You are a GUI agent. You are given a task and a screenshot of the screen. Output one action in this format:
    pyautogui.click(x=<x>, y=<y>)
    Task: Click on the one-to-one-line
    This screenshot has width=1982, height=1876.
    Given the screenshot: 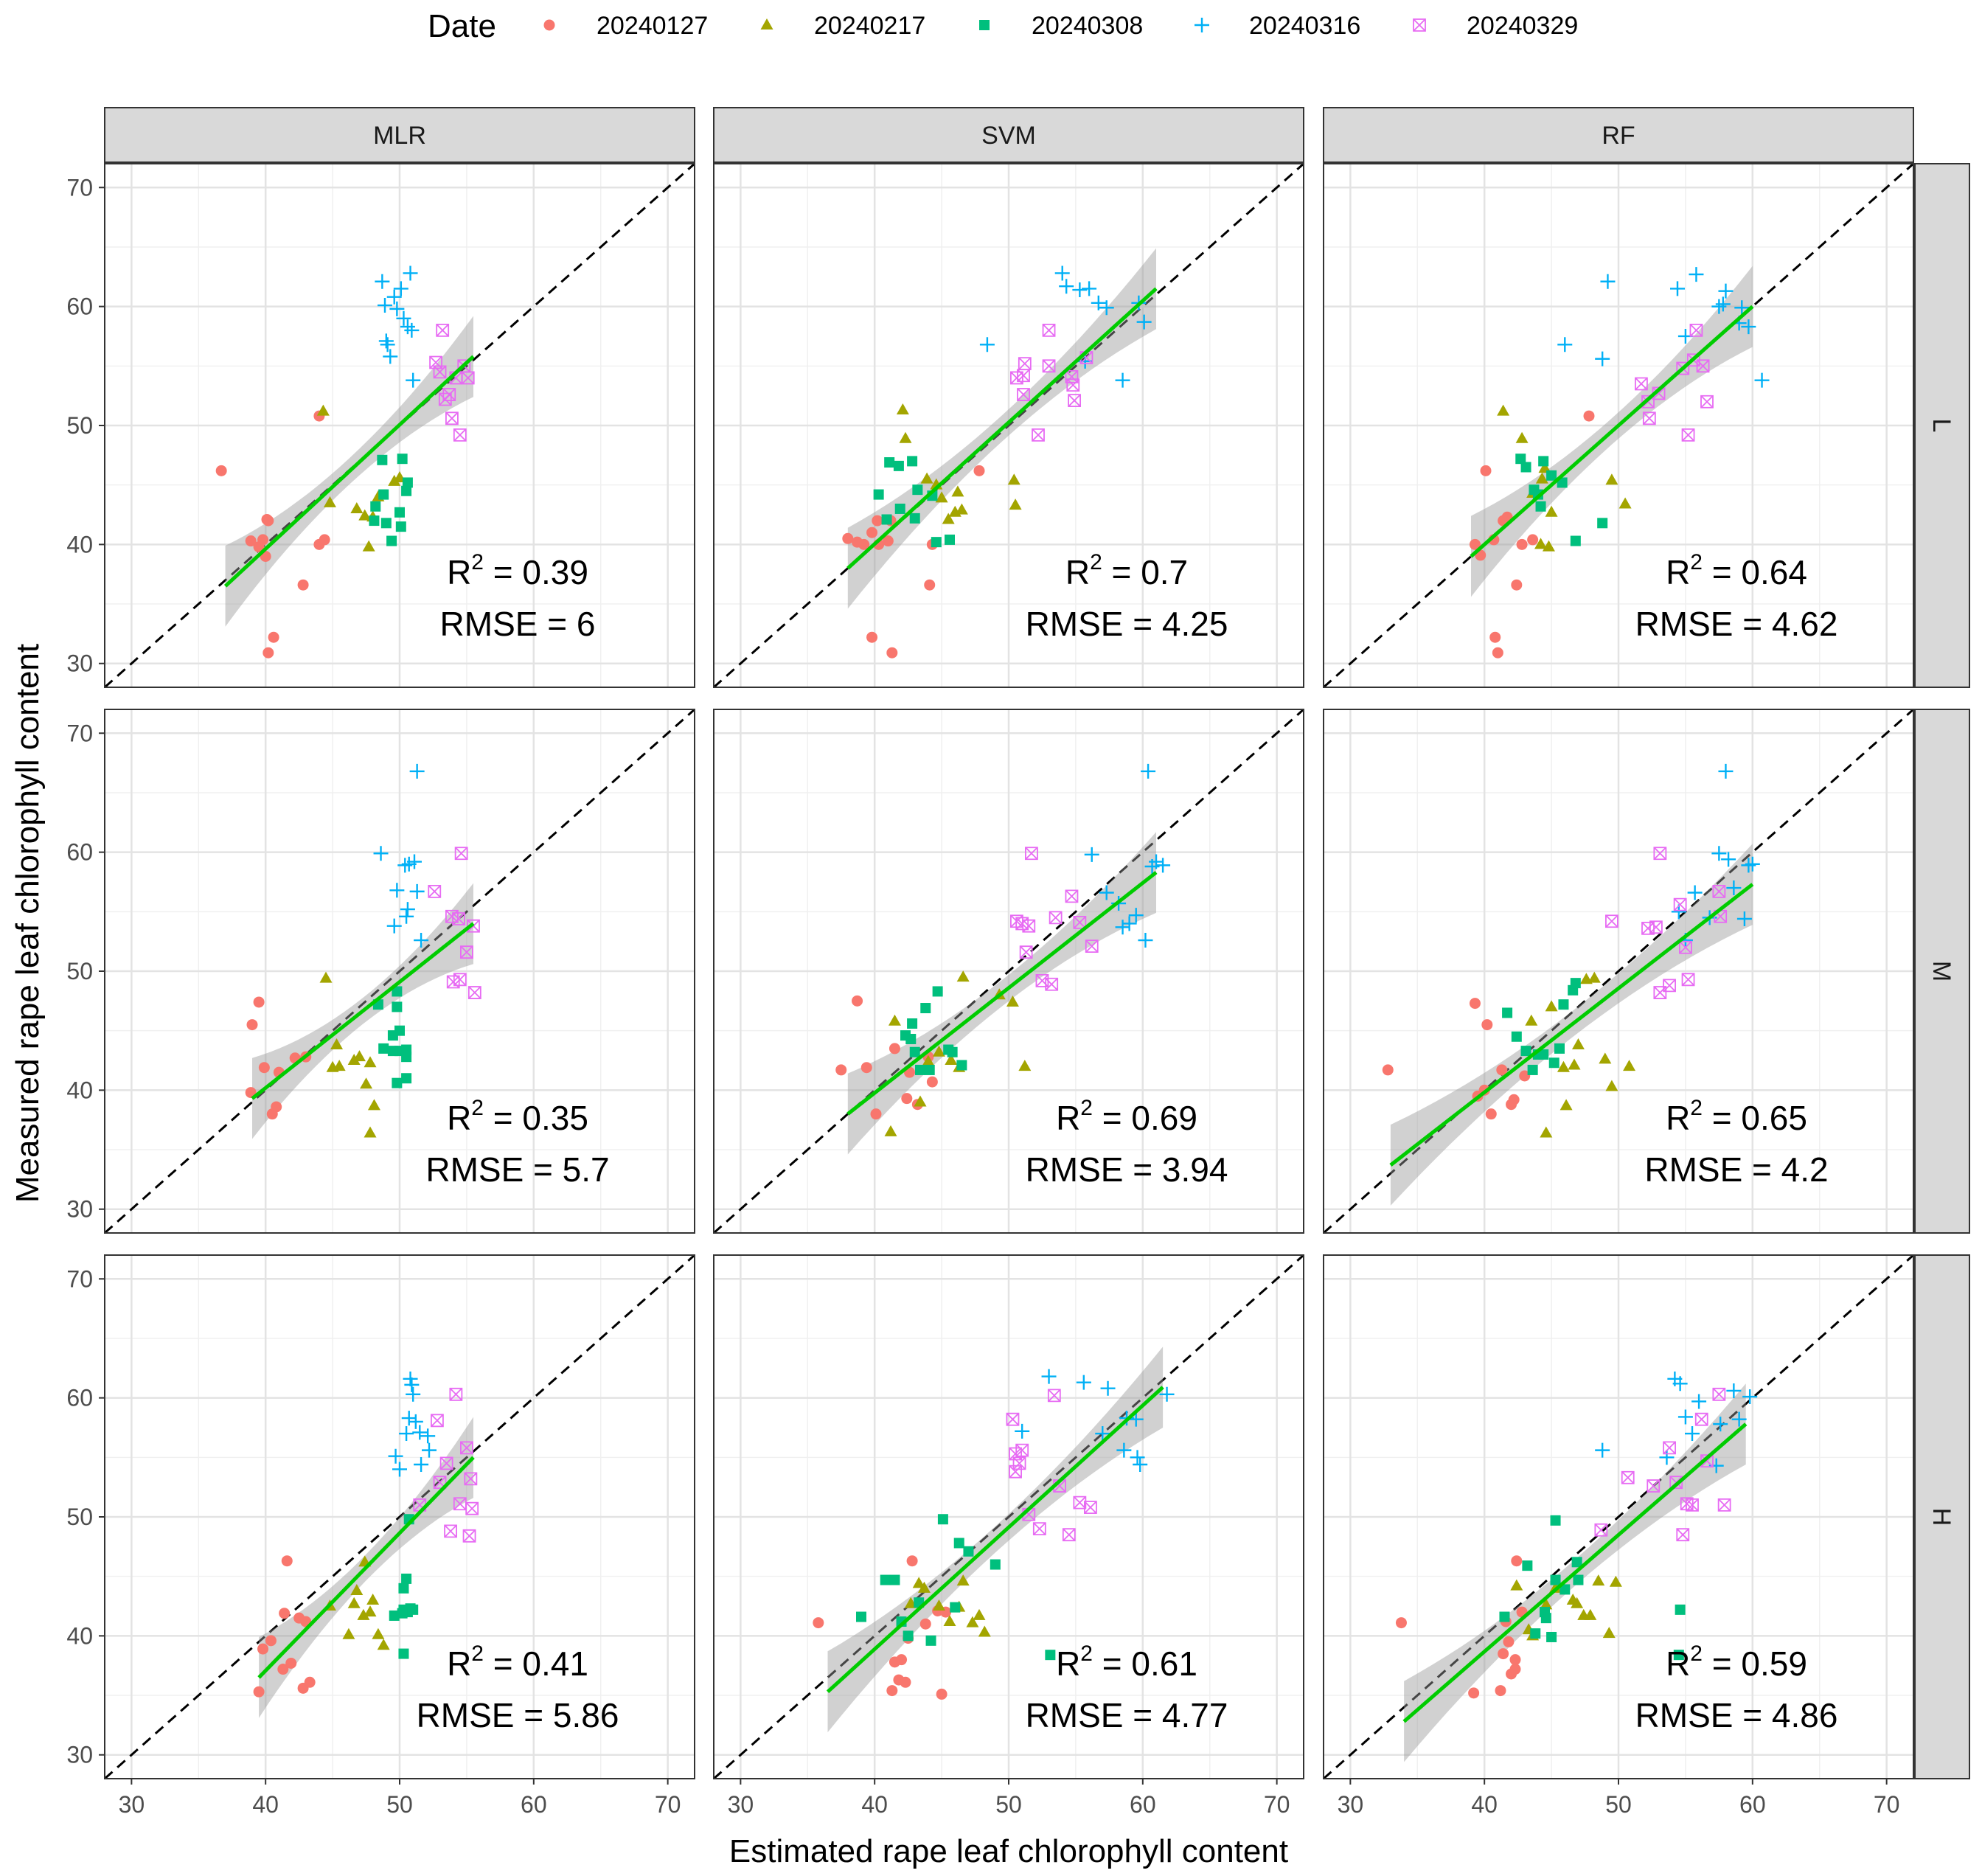 What is the action you would take?
    pyautogui.click(x=1009, y=425)
    